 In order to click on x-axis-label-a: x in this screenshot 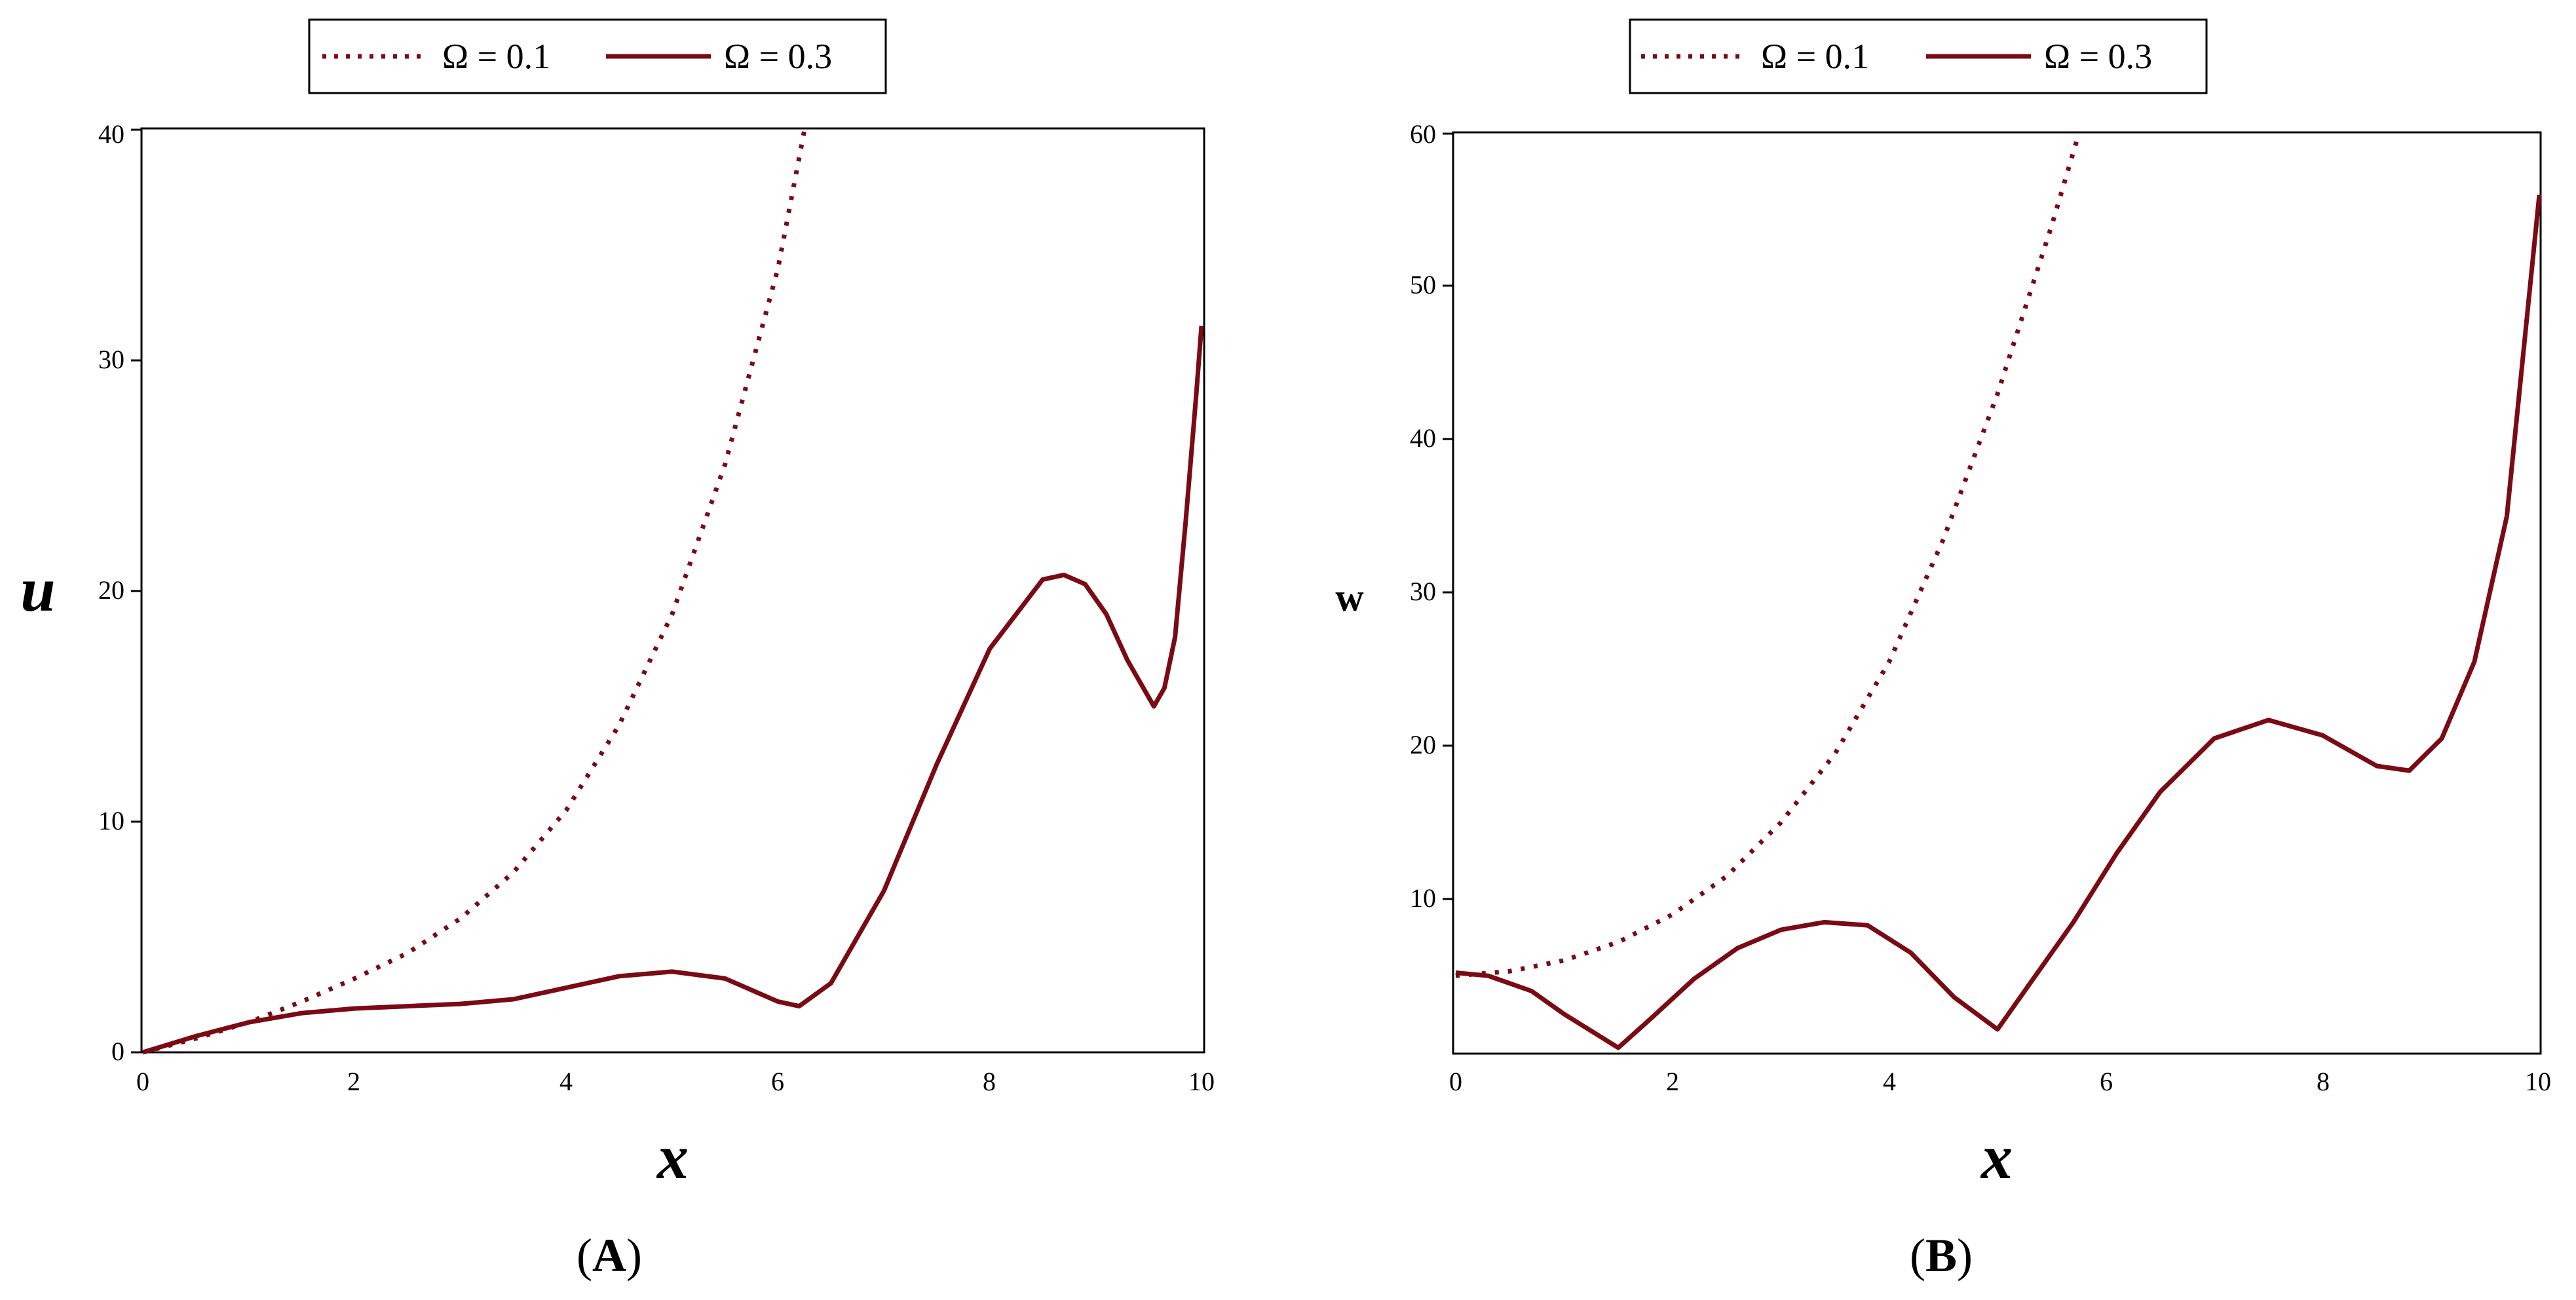, I will do `click(672, 1157)`.